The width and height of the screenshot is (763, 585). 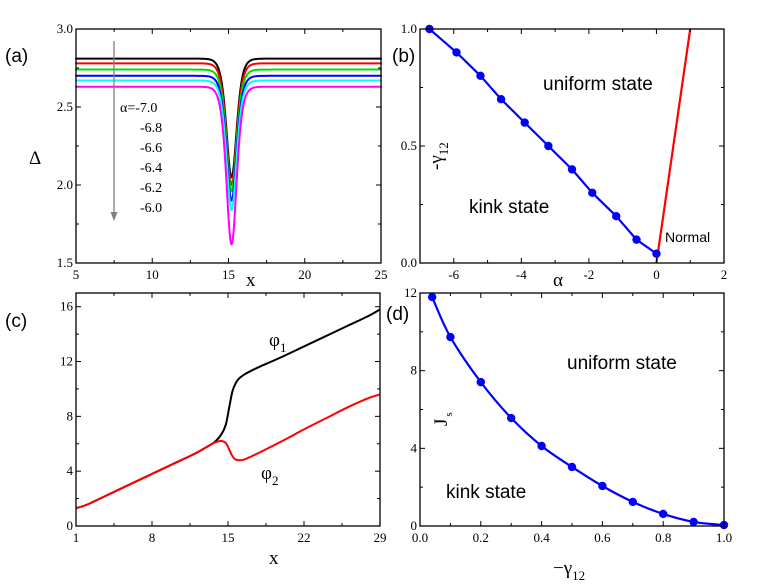 What do you see at coordinates (16, 56) in the screenshot?
I see `panel-a-label: (a)` at bounding box center [16, 56].